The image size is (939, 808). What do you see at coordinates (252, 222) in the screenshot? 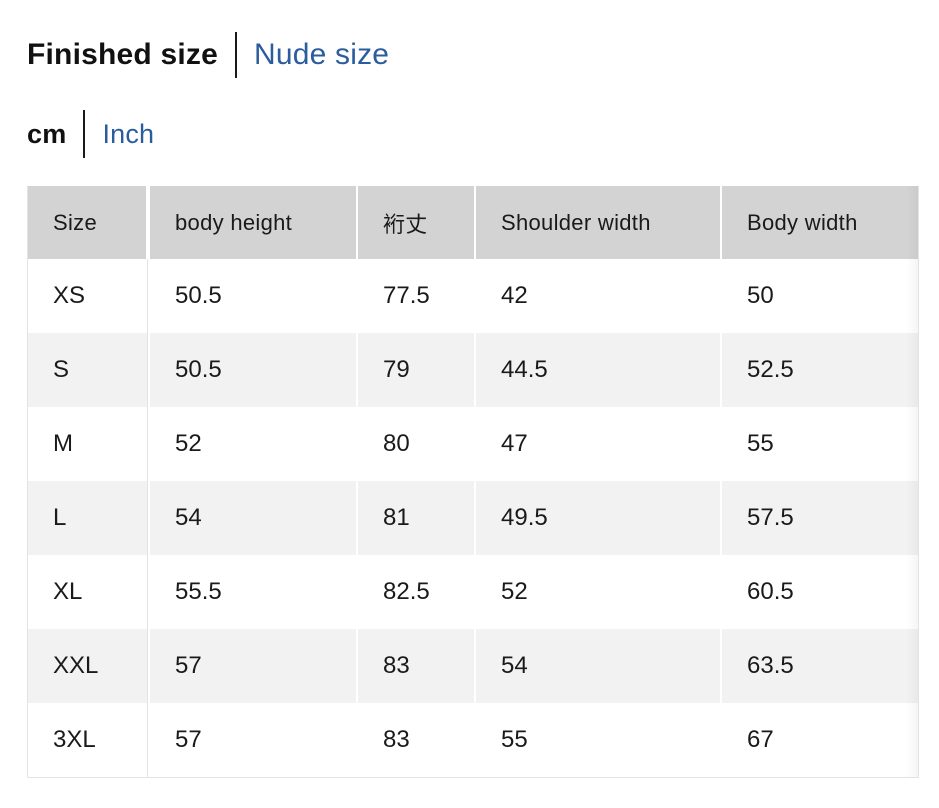
I see `col-header-body-height: body height` at bounding box center [252, 222].